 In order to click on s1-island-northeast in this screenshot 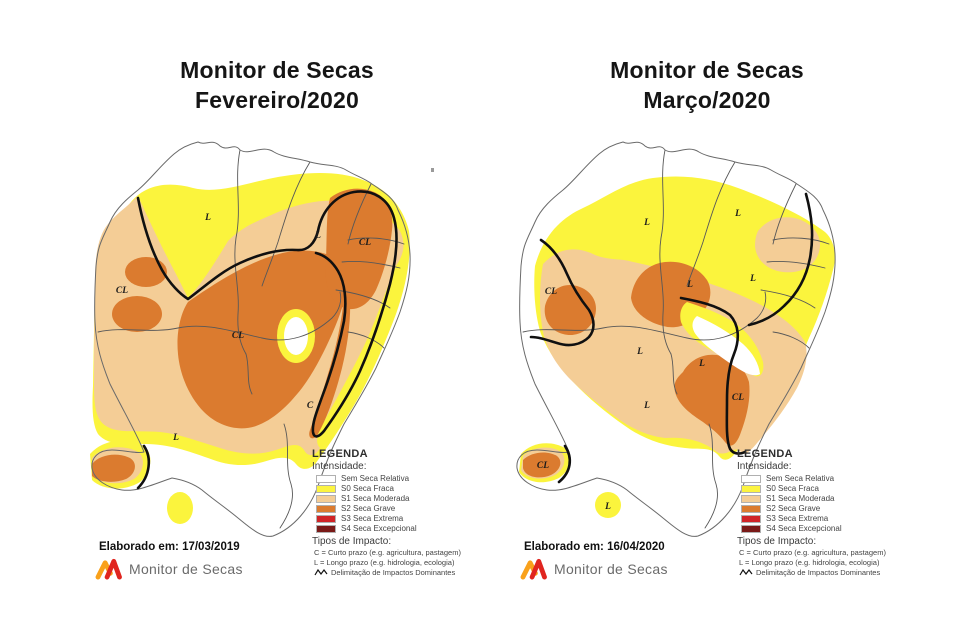, I will do `click(788, 245)`.